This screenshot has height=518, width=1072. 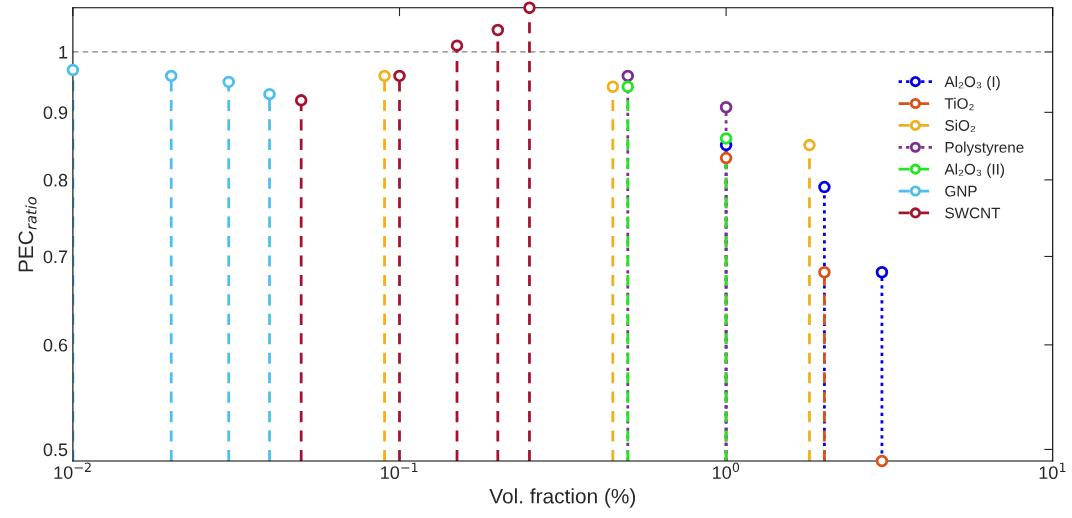 What do you see at coordinates (72, 471) in the screenshot?
I see `x-tick-label: 10$^{−2}$` at bounding box center [72, 471].